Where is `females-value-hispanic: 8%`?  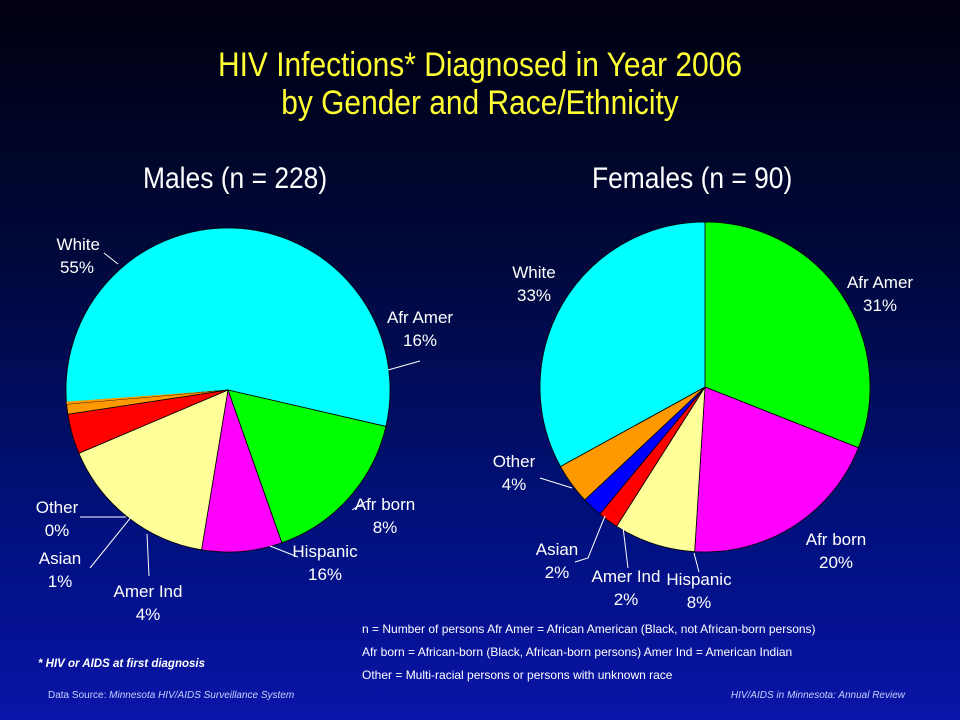 females-value-hispanic: 8% is located at coordinates (699, 602).